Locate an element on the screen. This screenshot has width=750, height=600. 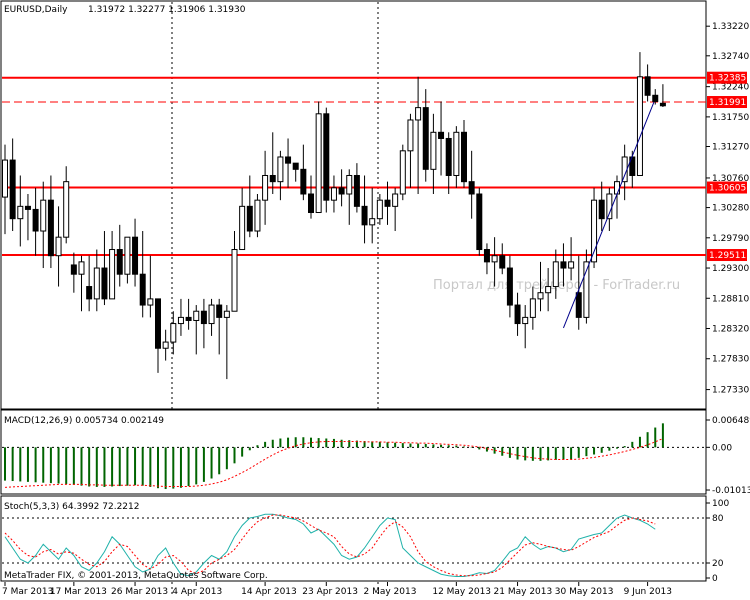
time-tick-label: 7 Mar 2013 is located at coordinates (27, 592).